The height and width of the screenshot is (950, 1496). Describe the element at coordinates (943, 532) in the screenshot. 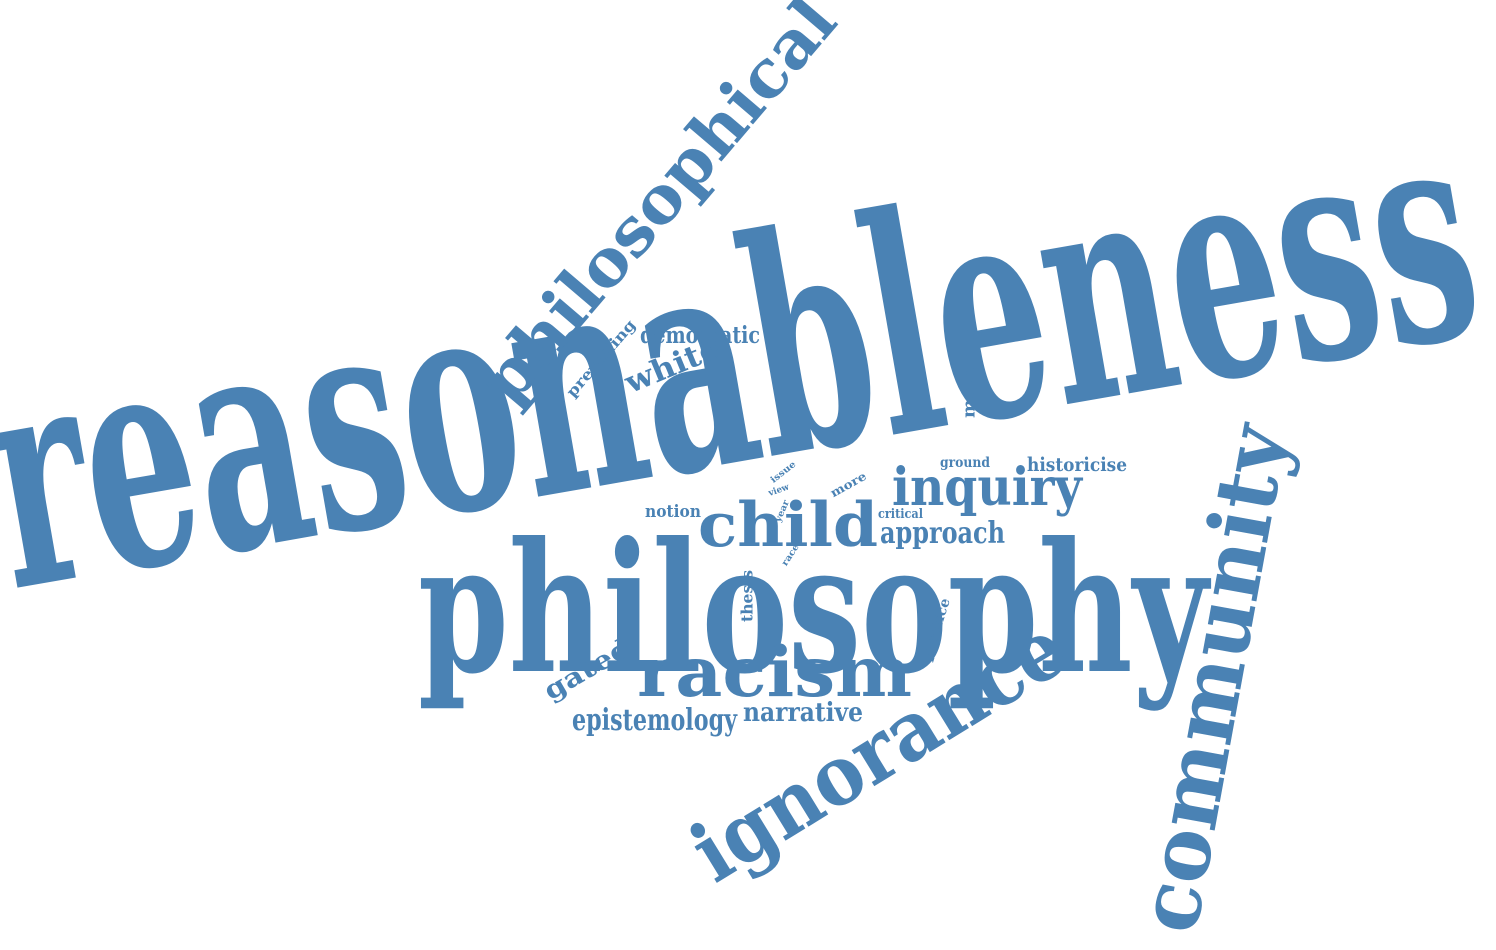

I see `word-approach: approach` at that location.